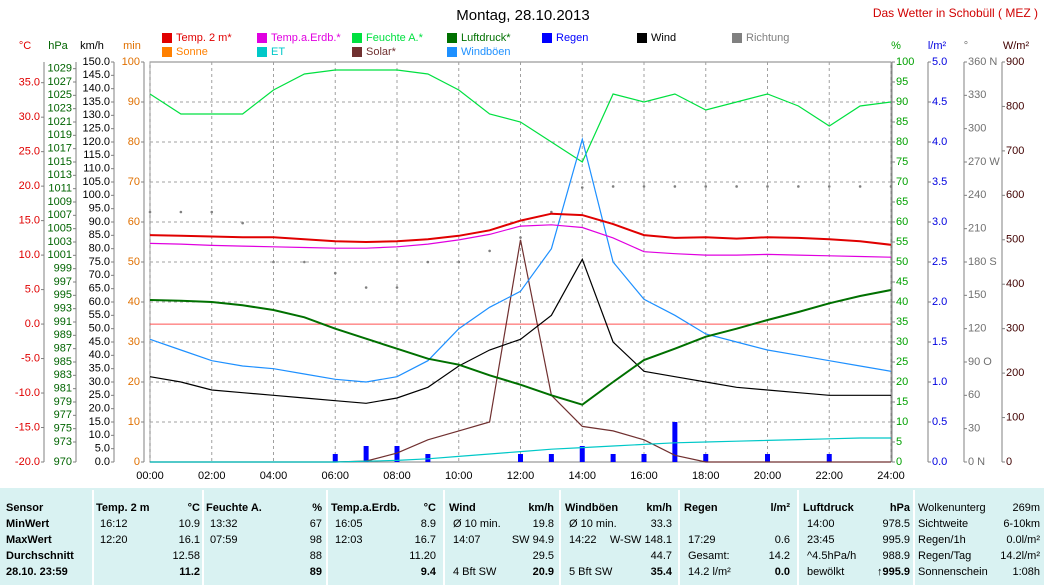 This screenshot has width=1044, height=585. Describe the element at coordinates (189, 572) in the screenshot. I see `cell-value: 11.2` at that location.